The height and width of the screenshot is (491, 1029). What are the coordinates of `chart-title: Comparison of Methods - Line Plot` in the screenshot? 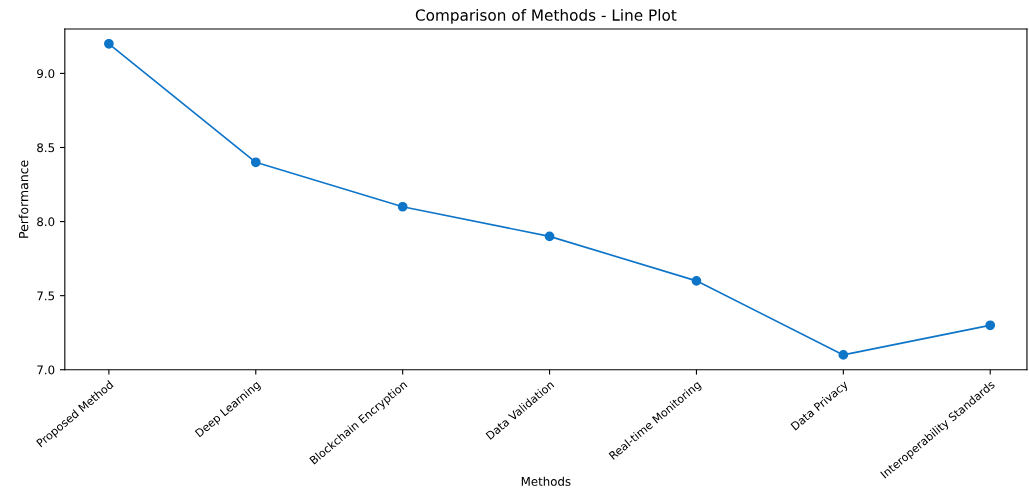 It's located at (546, 16).